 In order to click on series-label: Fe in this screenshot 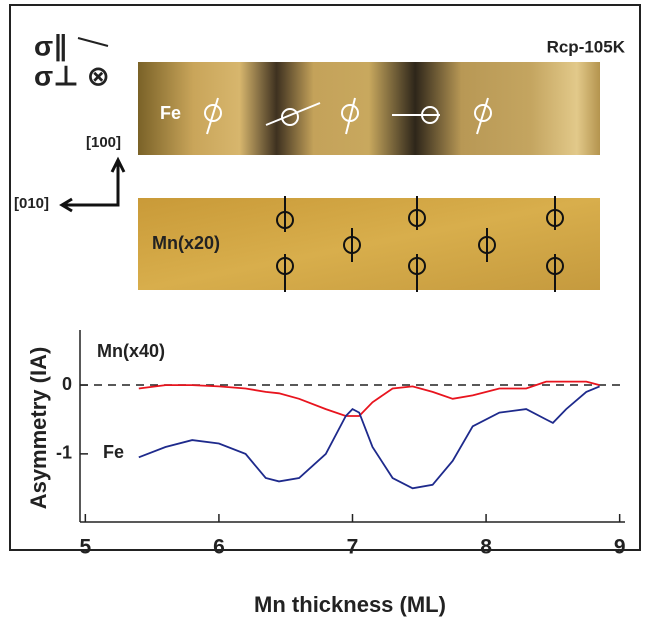, I will do `click(113, 452)`.